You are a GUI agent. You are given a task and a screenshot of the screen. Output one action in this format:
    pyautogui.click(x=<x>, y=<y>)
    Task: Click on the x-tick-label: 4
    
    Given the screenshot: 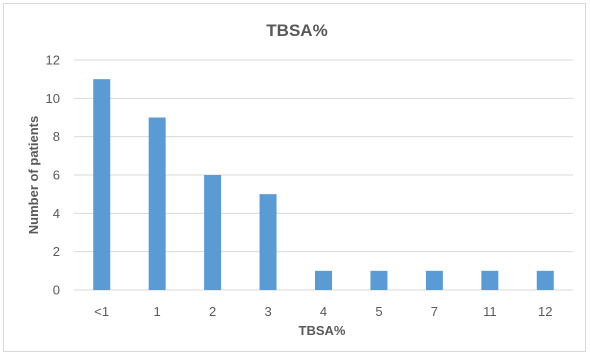 What is the action you would take?
    pyautogui.click(x=323, y=311)
    